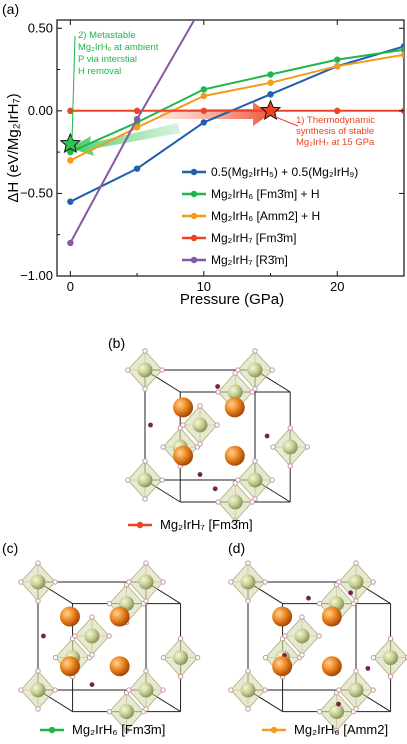  What do you see at coordinates (204, 286) in the screenshot?
I see `x-tick-label-1: 10` at bounding box center [204, 286].